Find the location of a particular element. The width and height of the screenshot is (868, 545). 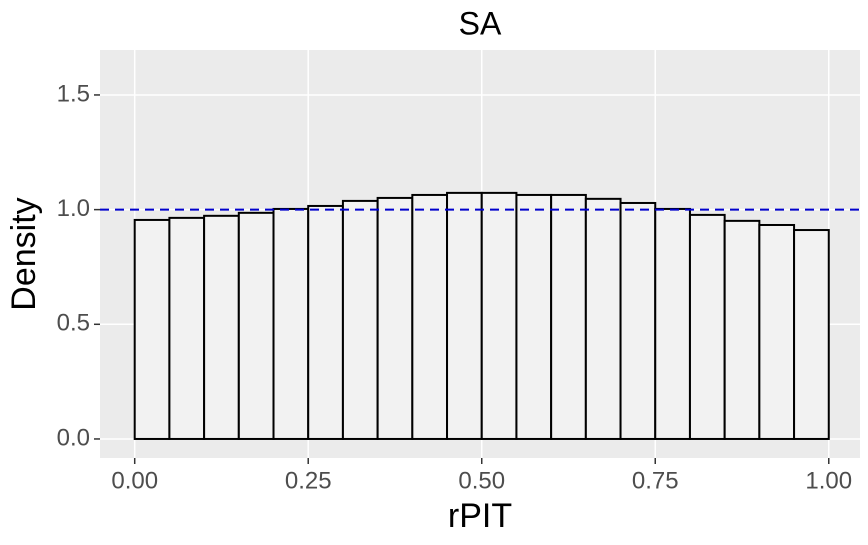

y-tick-label: 0.0 is located at coordinates (73, 437).